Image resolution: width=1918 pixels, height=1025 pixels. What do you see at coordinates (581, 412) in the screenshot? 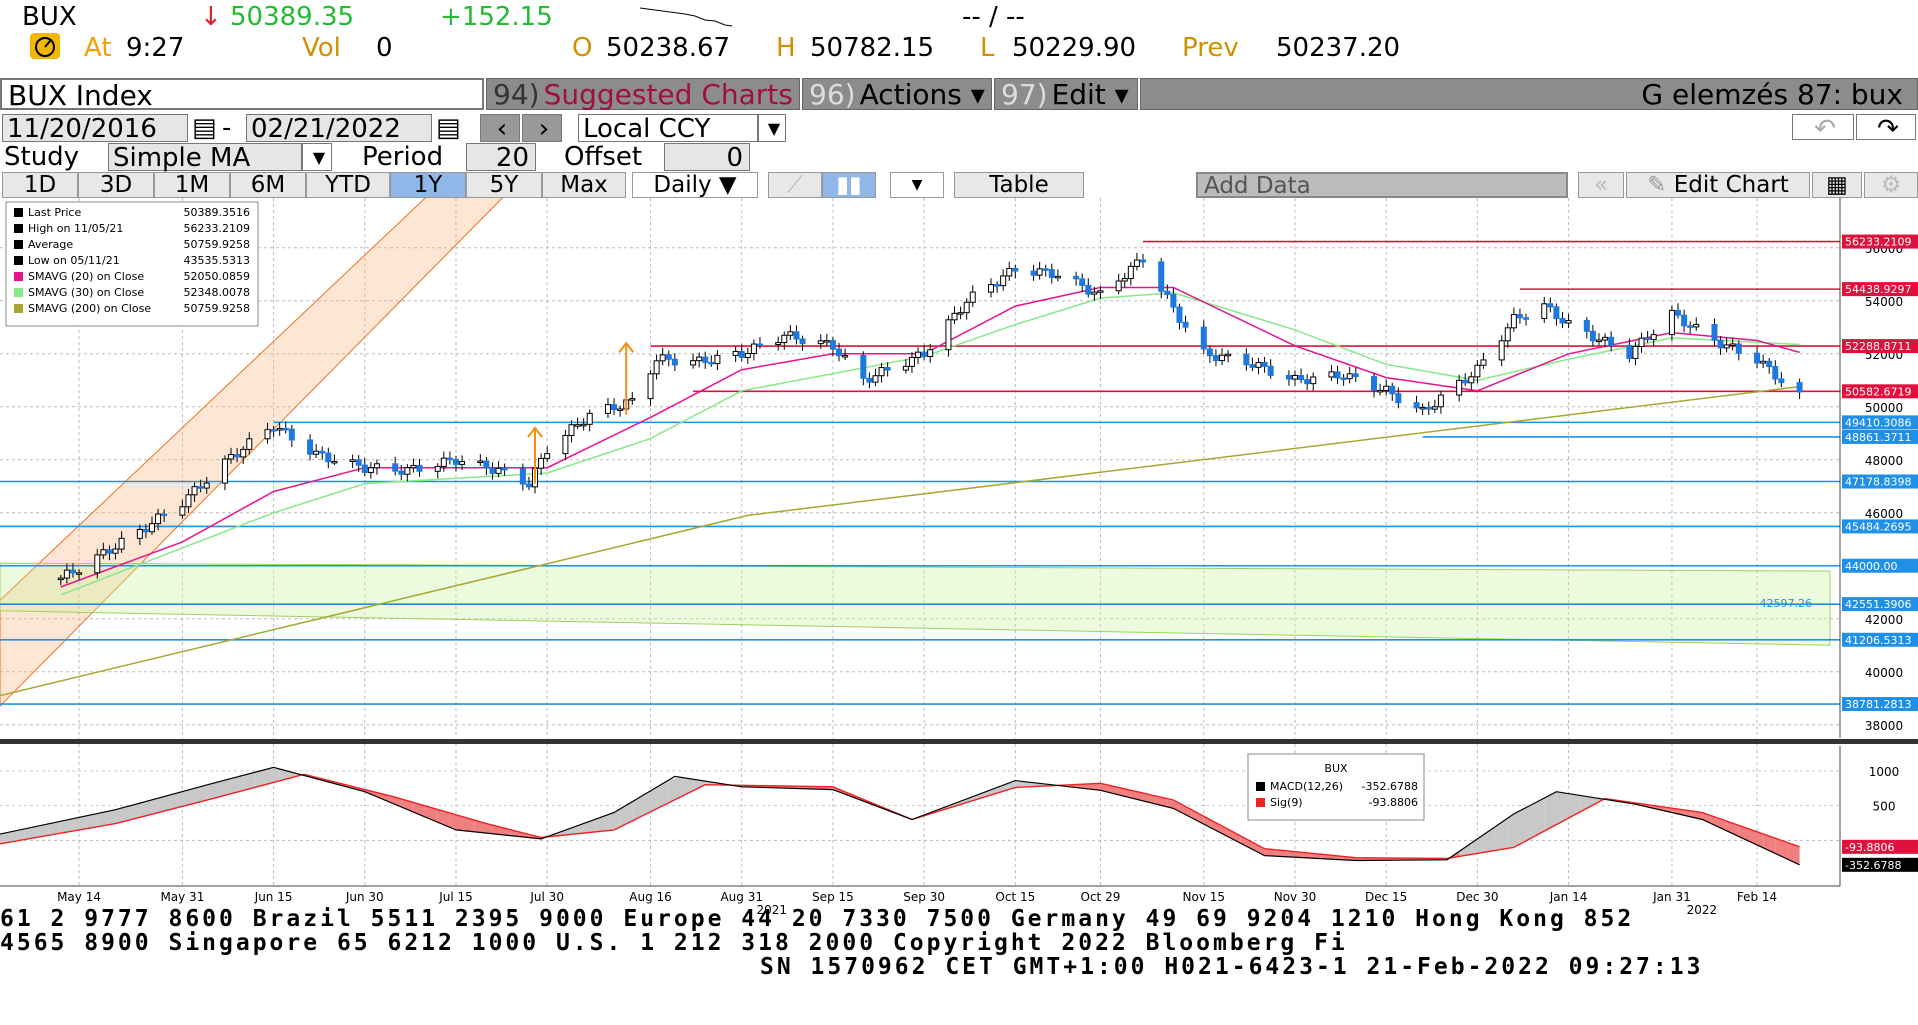
I see `breakout-arrows` at bounding box center [581, 412].